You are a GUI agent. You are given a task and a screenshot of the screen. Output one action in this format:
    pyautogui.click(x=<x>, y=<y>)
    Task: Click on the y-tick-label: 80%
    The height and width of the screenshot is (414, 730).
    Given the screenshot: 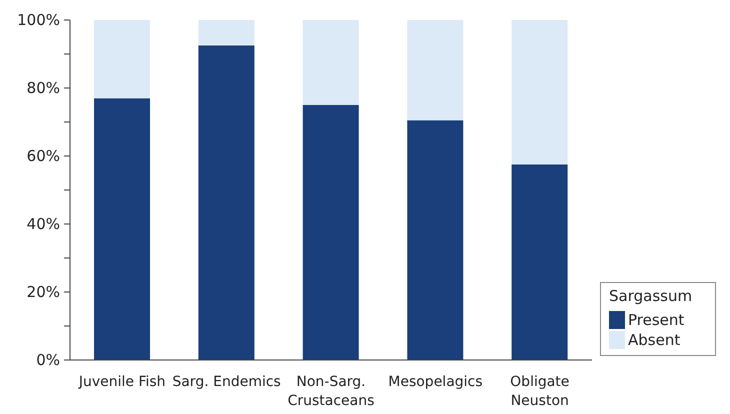 What is the action you would take?
    pyautogui.click(x=43, y=88)
    